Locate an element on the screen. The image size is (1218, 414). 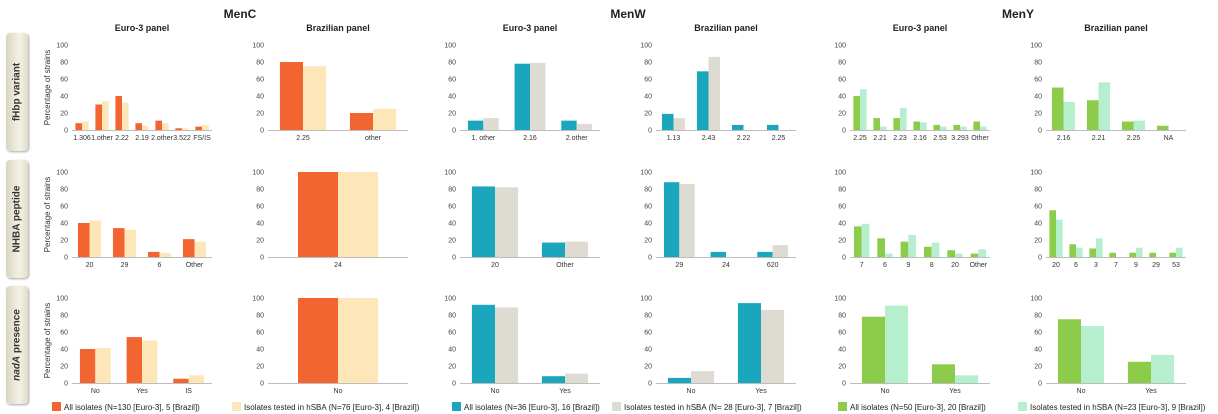
x-tick-label: 7 is located at coordinates (862, 265).